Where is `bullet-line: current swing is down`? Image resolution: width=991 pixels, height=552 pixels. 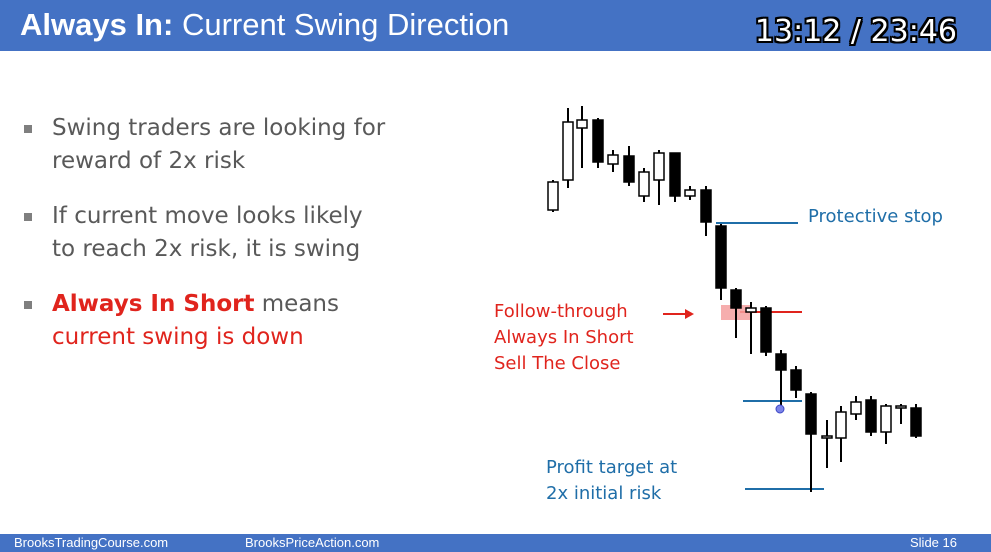 bullet-line: current swing is down is located at coordinates (178, 337).